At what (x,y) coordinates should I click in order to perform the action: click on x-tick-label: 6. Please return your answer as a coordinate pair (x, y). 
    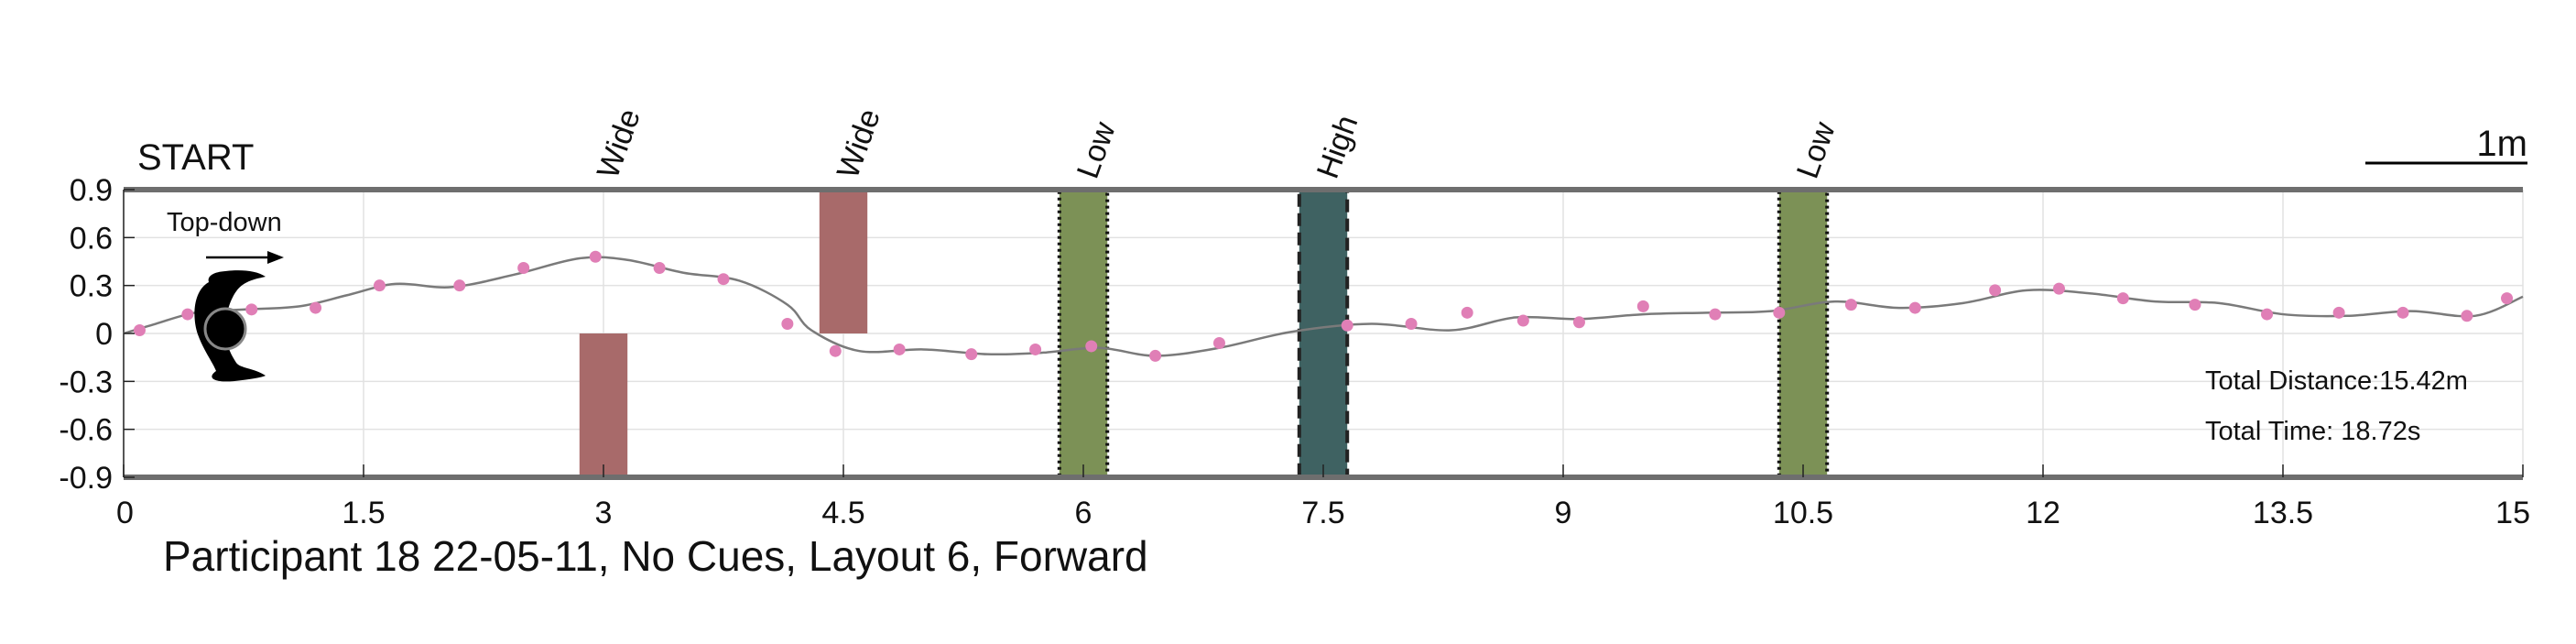
    Looking at the image, I should click on (1083, 513).